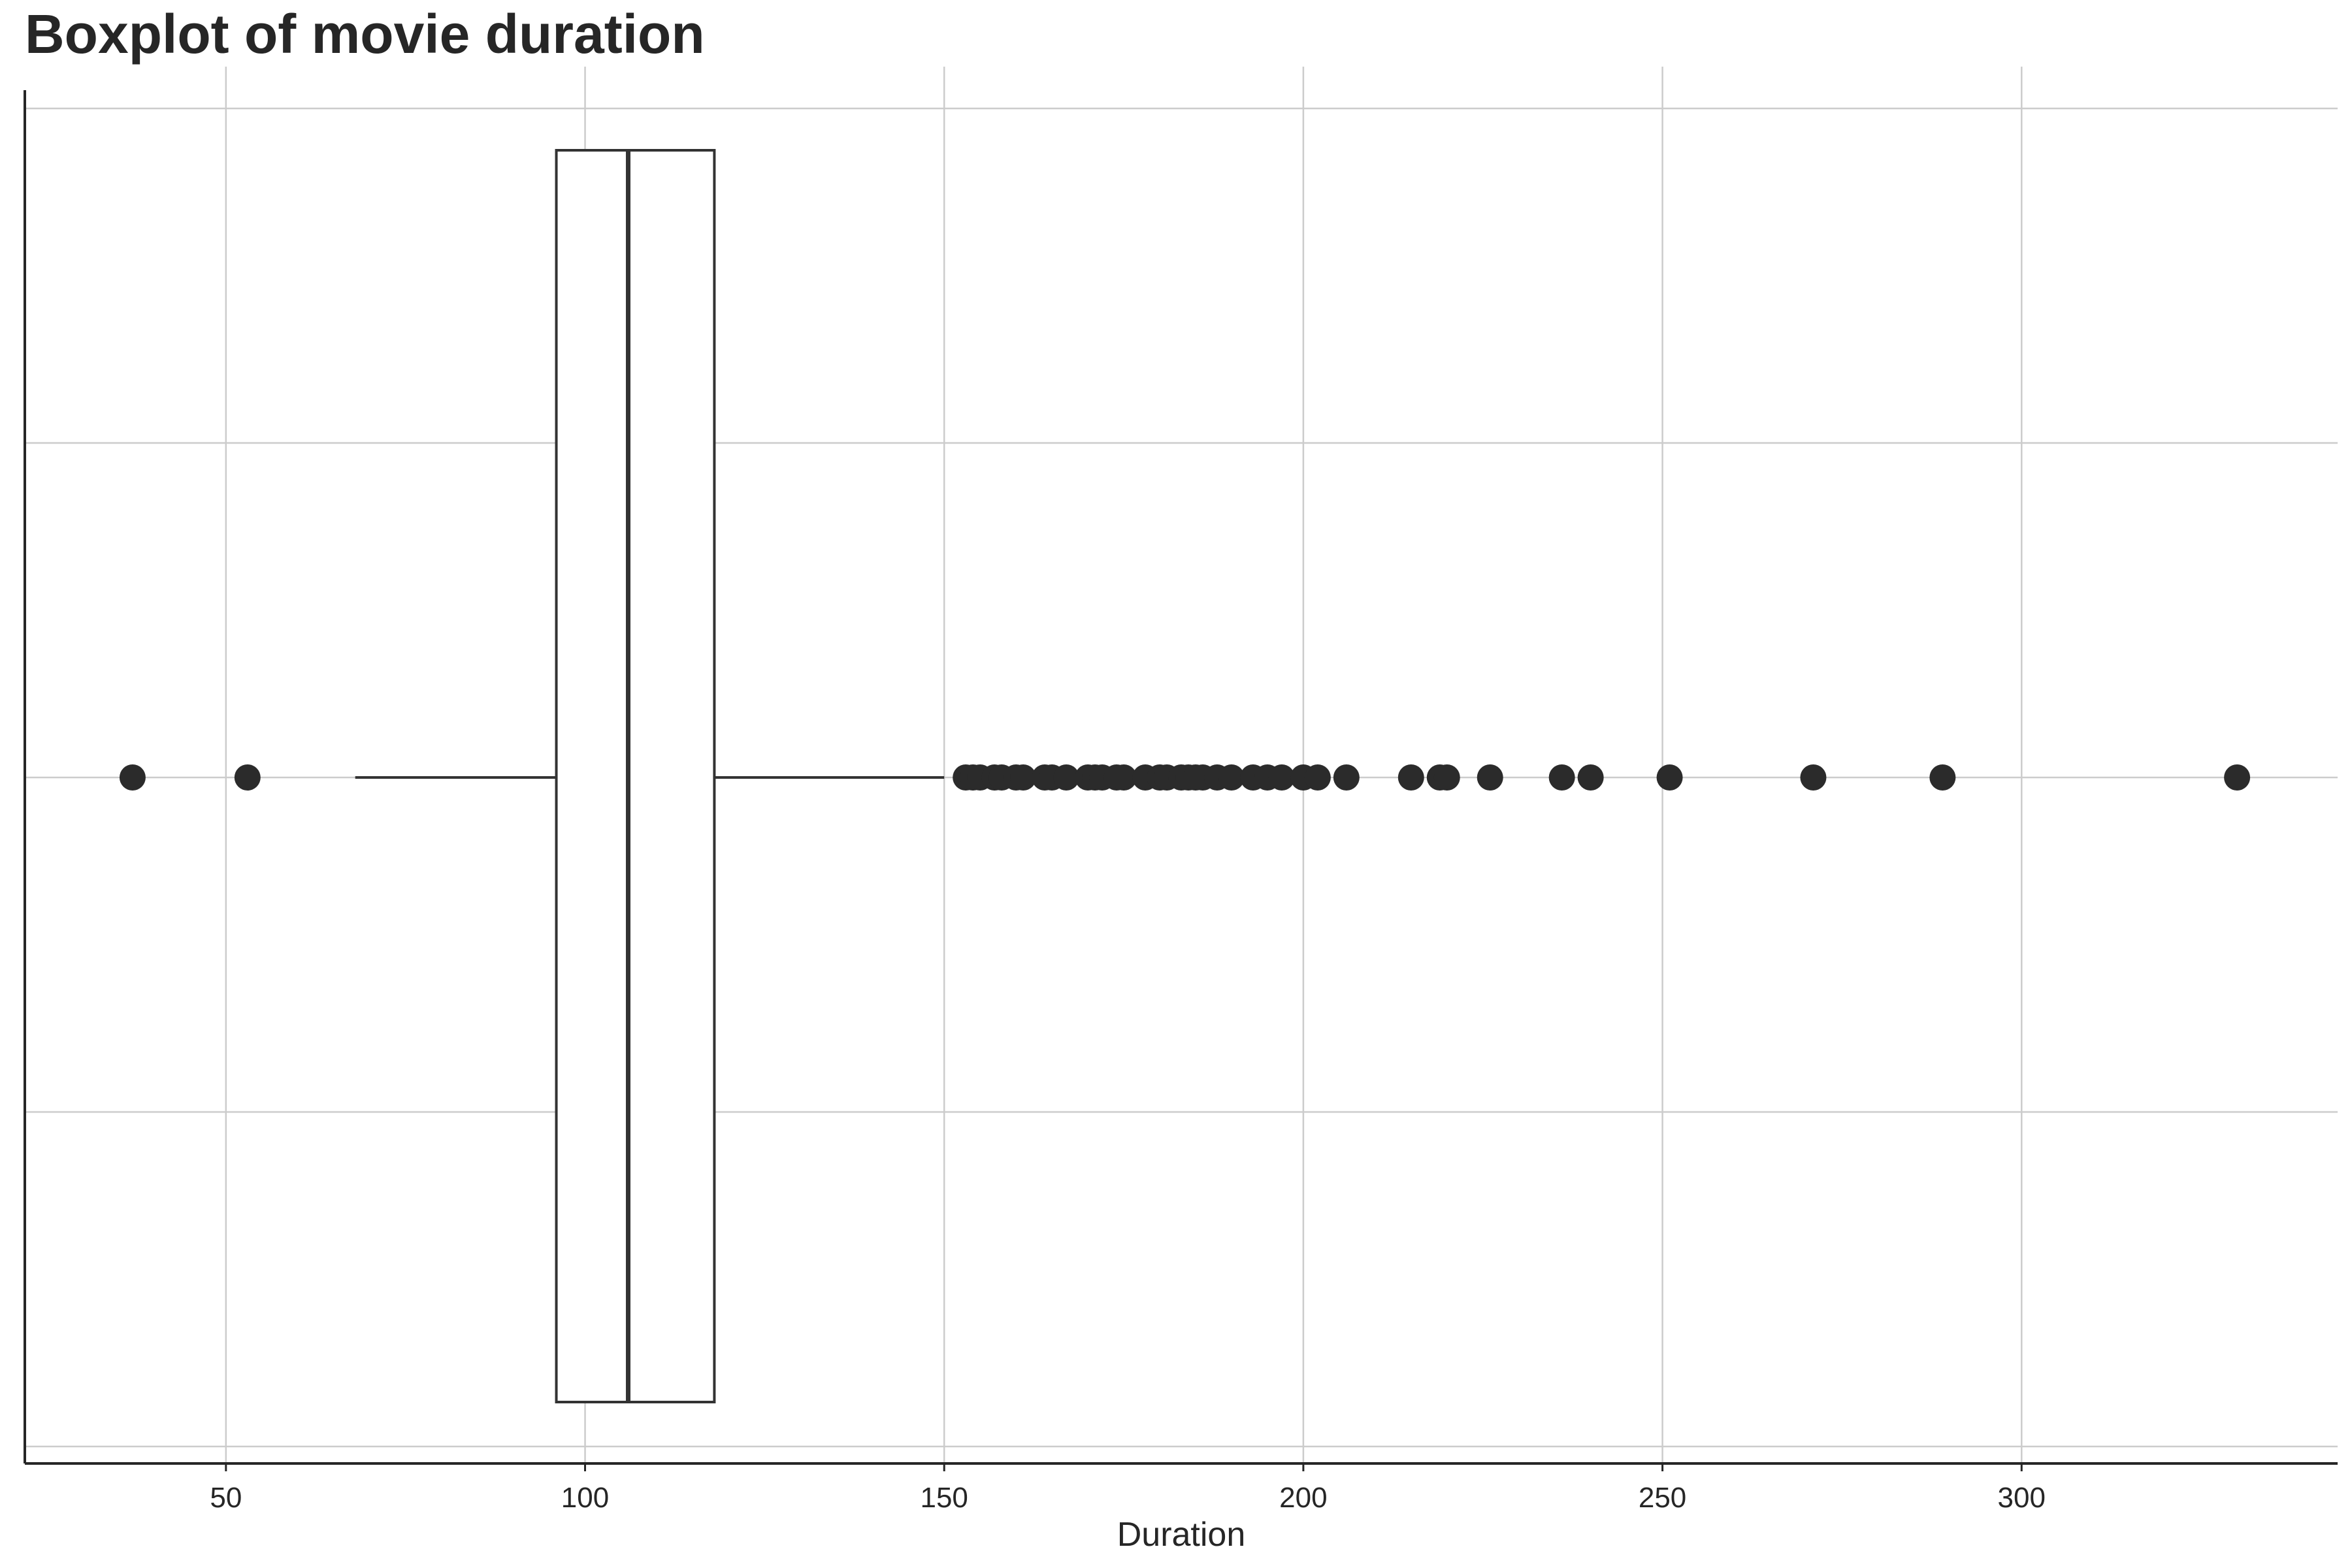 The width and height of the screenshot is (2352, 1568). What do you see at coordinates (365, 34) in the screenshot?
I see `chart-title: Boxplot of movie duration` at bounding box center [365, 34].